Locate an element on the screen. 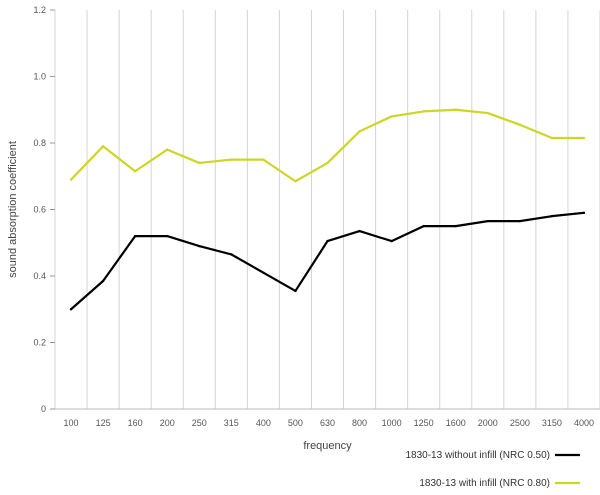 This screenshot has height=495, width=600. x-tick-label: 250 is located at coordinates (199, 423).